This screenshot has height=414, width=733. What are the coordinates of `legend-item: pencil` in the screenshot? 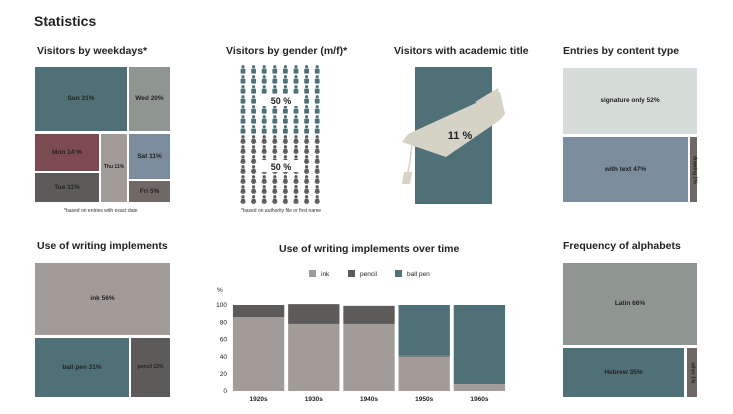 It's located at (363, 274).